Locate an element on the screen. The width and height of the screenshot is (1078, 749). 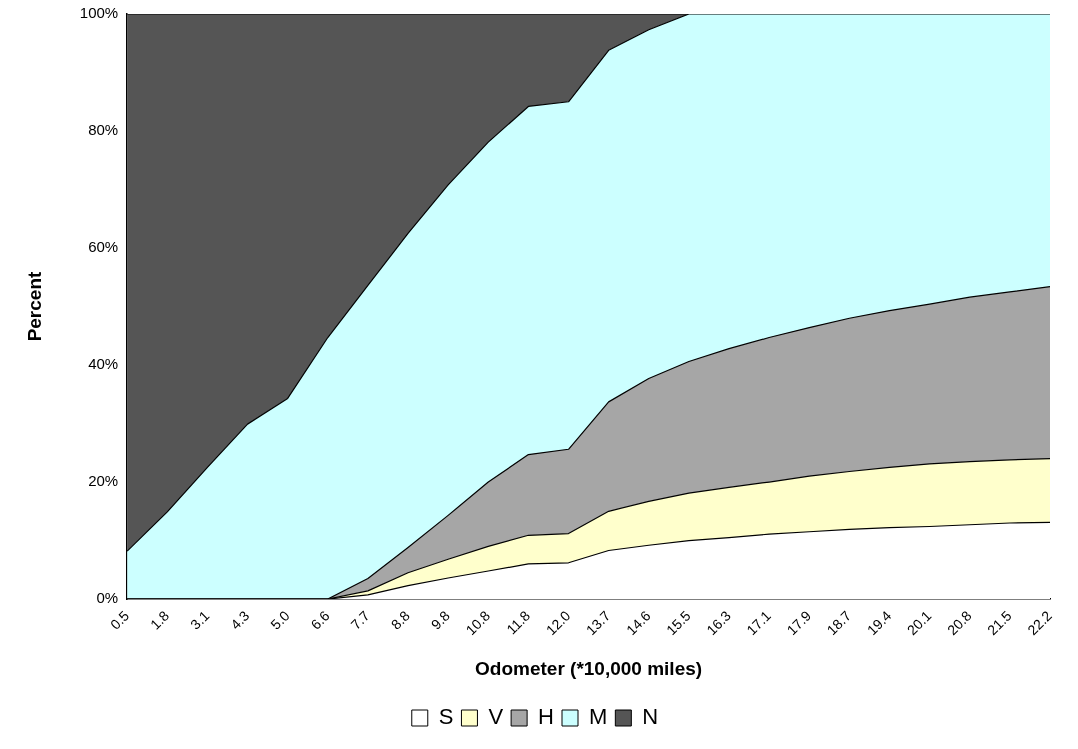
y-tick-label: 20% is located at coordinates (103, 481).